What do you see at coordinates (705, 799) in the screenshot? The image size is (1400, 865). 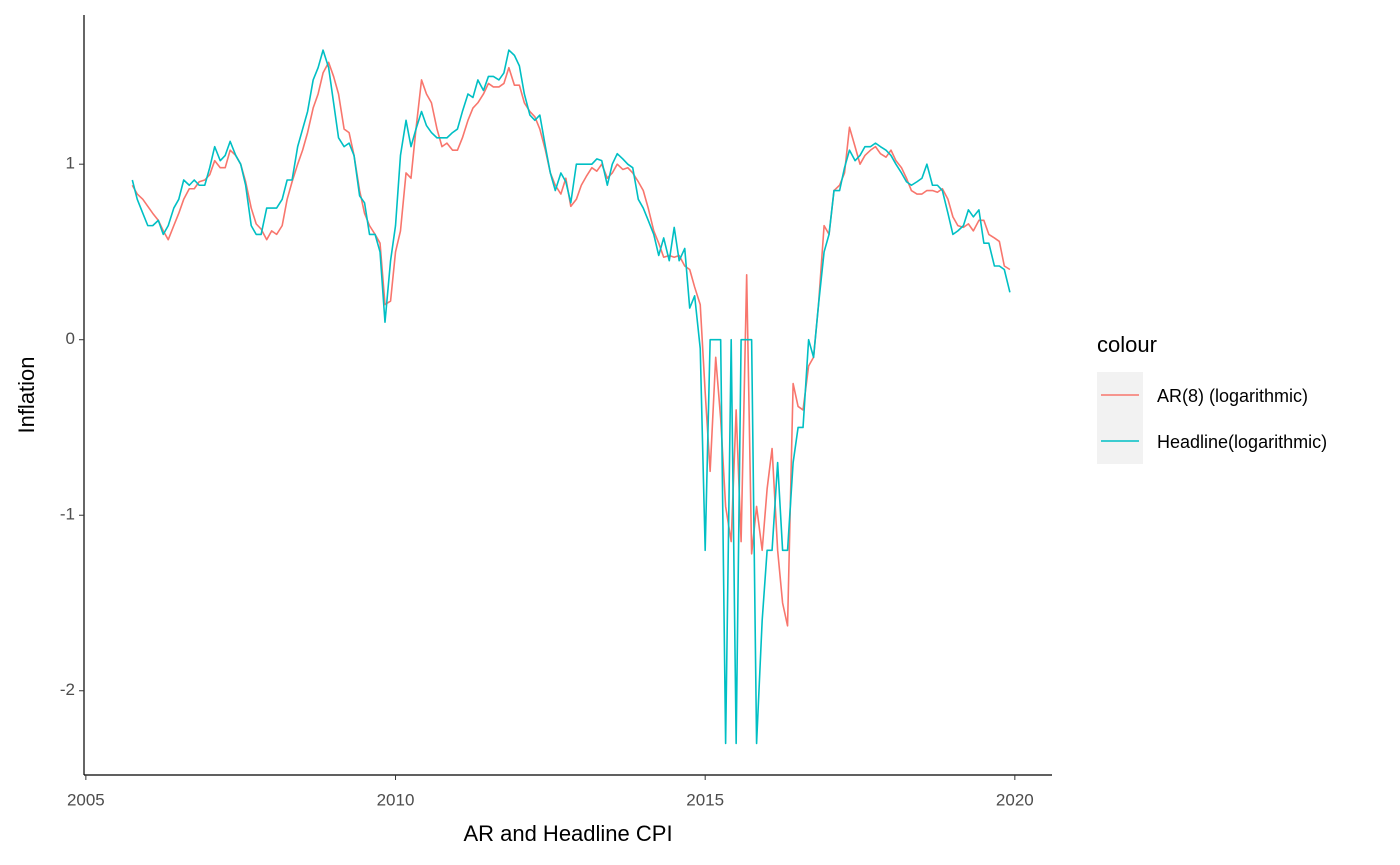 I see `x-tick-label: 2015` at bounding box center [705, 799].